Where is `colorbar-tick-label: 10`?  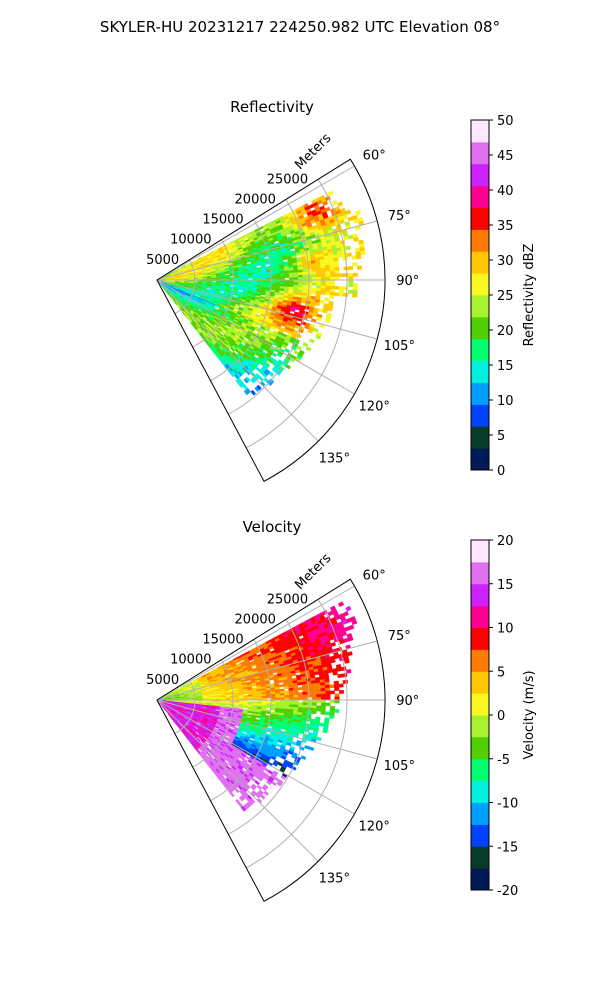 colorbar-tick-label: 10 is located at coordinates (505, 401).